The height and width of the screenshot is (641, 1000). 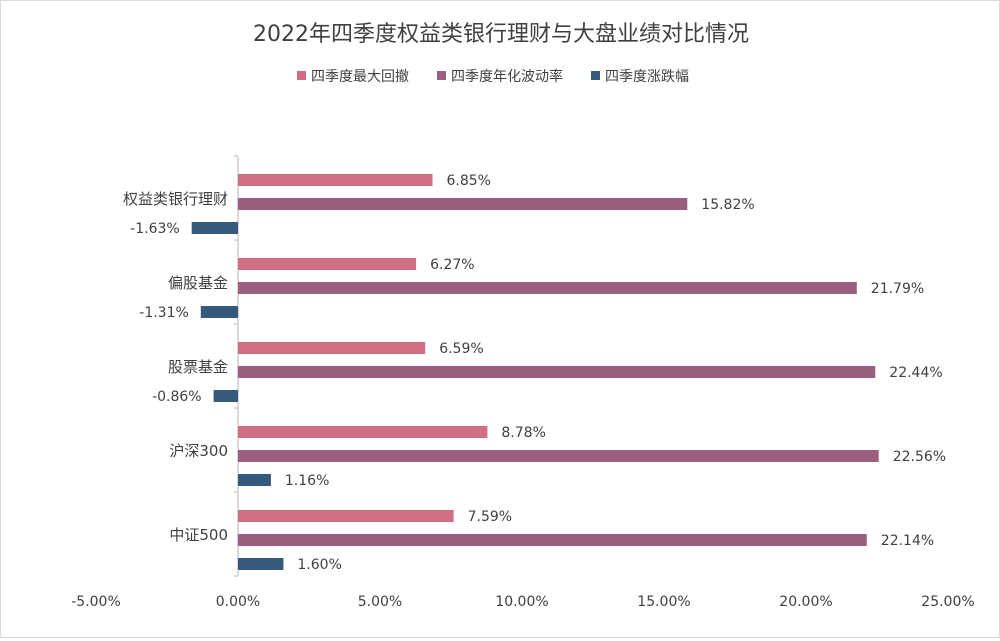 I want to click on data-label-return: -0.86%, so click(x=177, y=397).